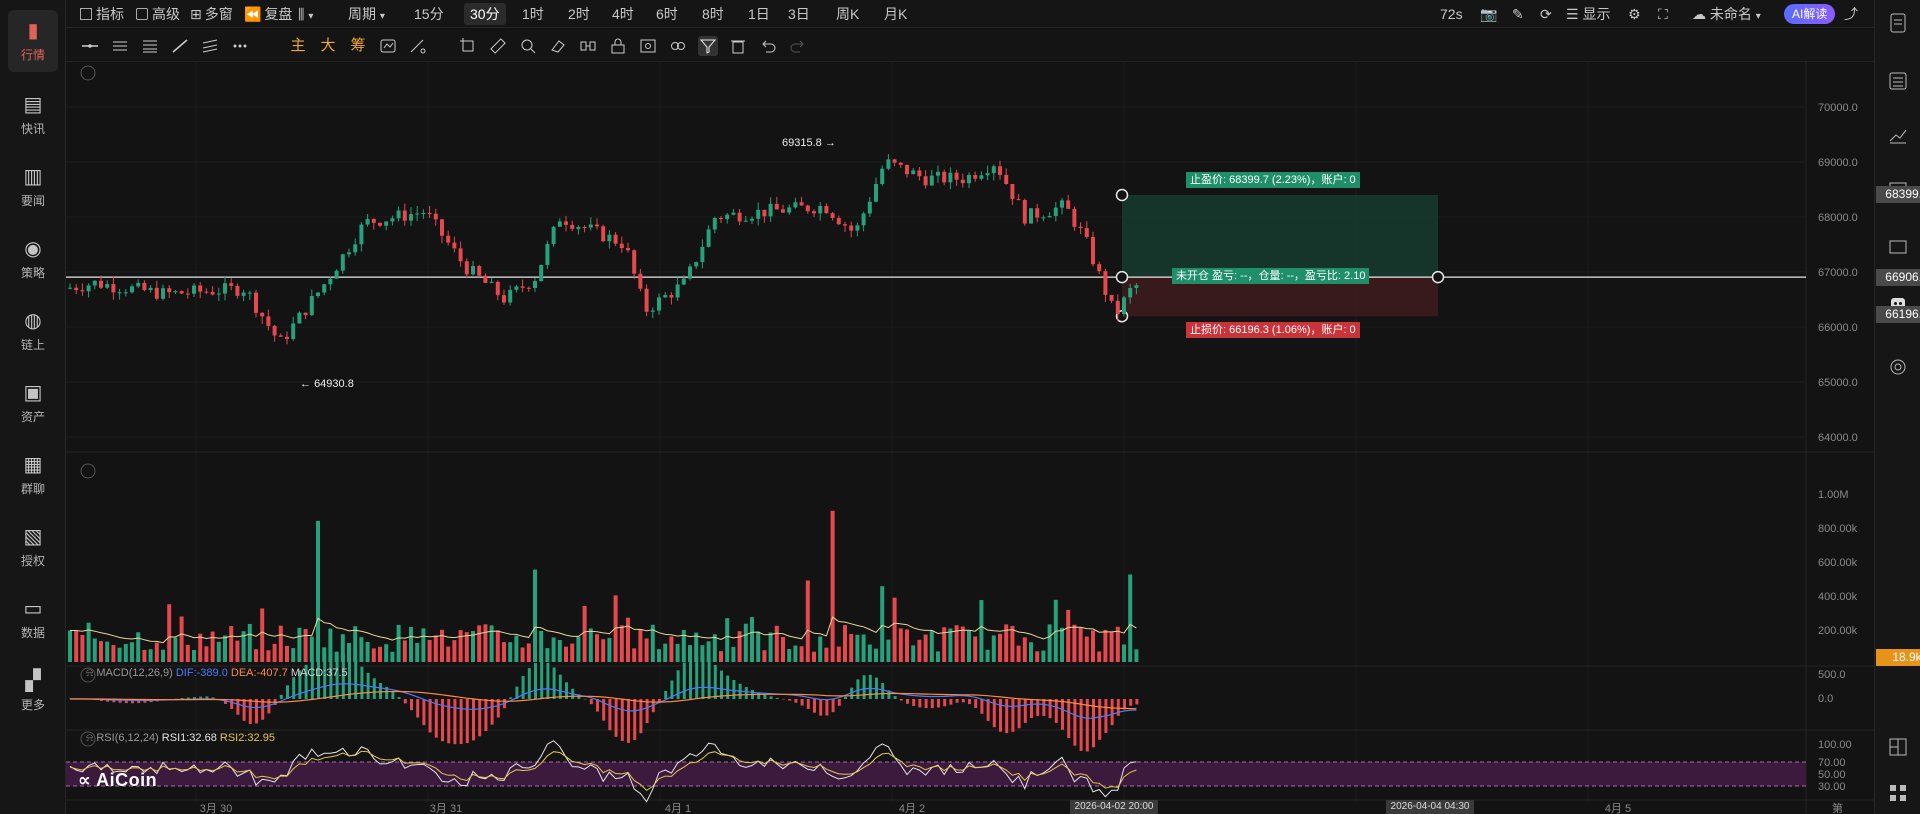 This screenshot has height=814, width=1920. I want to click on display-button: ☰ 显示, so click(1588, 14).